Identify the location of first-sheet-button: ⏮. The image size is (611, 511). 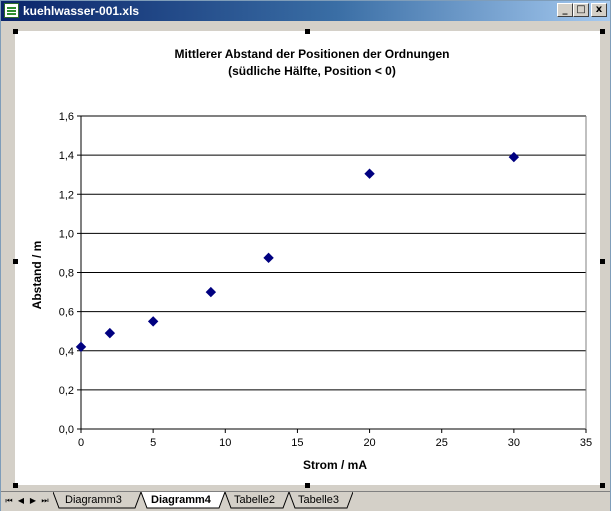
(9, 500).